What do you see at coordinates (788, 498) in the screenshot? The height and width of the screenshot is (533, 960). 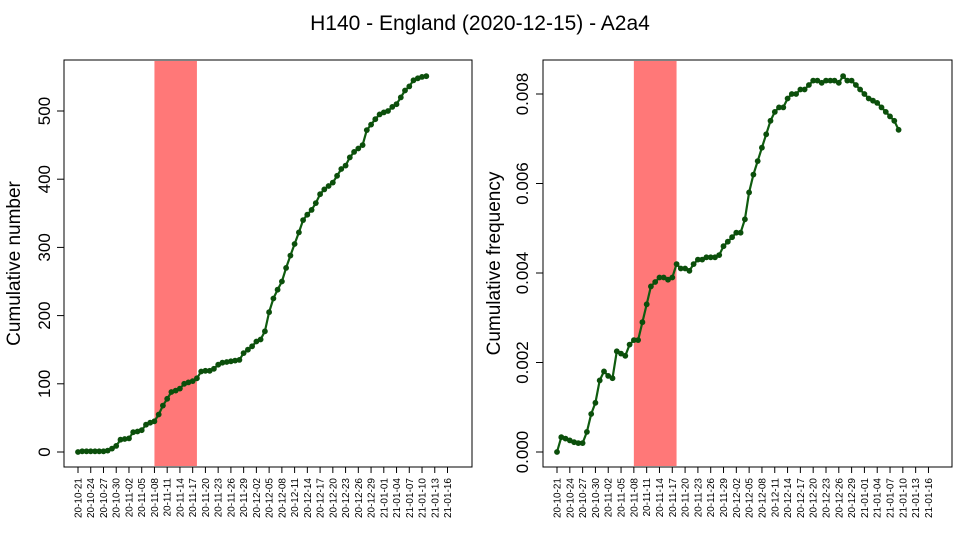 I see `x-tick-label: 20-12-14` at bounding box center [788, 498].